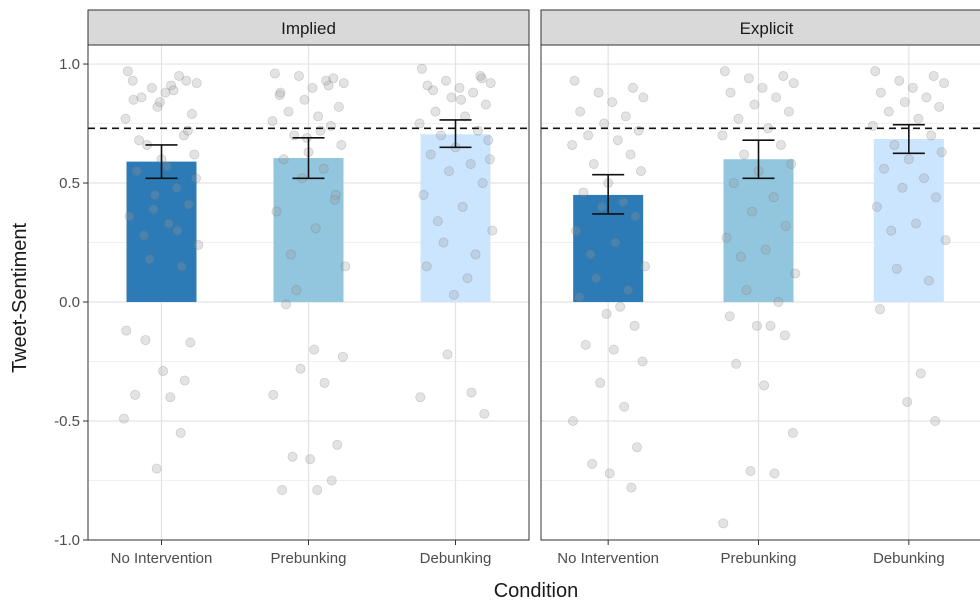 The width and height of the screenshot is (980, 602). What do you see at coordinates (456, 558) in the screenshot?
I see `x-tick-label: Debunking` at bounding box center [456, 558].